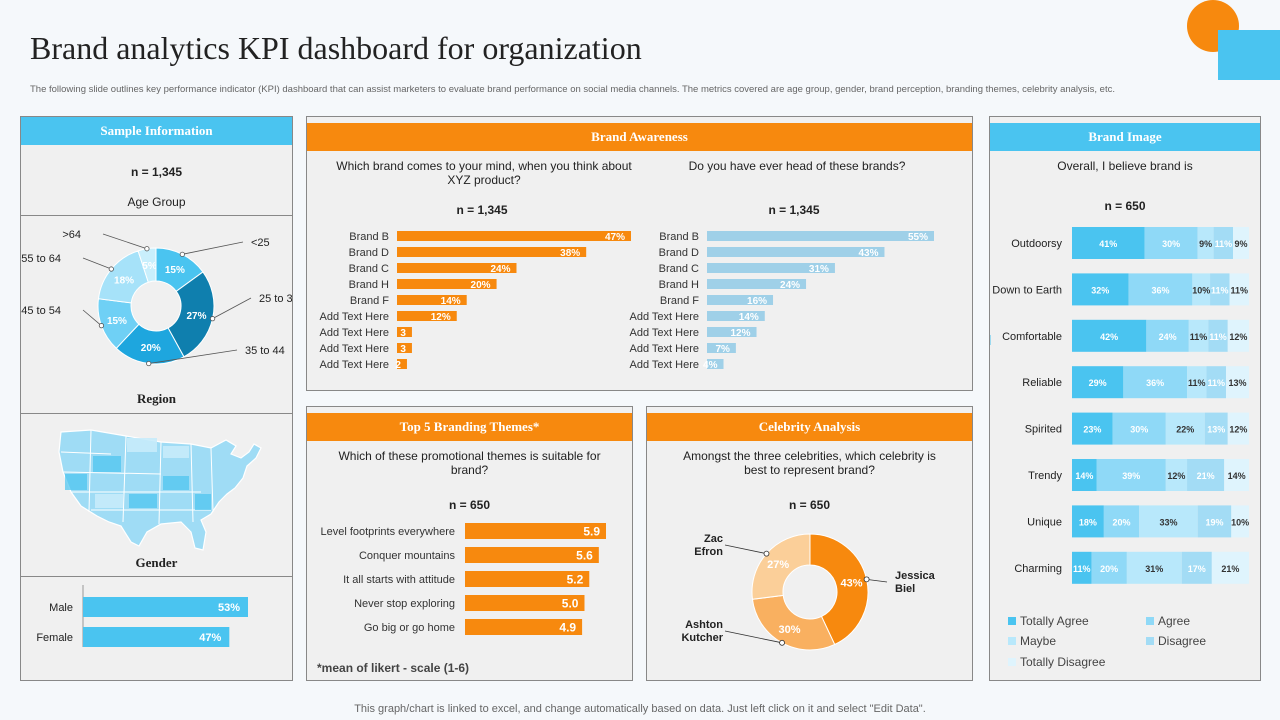 The image size is (1280, 720). What do you see at coordinates (639, 137) in the screenshot?
I see `brand-awareness-header: Brand Awareness` at bounding box center [639, 137].